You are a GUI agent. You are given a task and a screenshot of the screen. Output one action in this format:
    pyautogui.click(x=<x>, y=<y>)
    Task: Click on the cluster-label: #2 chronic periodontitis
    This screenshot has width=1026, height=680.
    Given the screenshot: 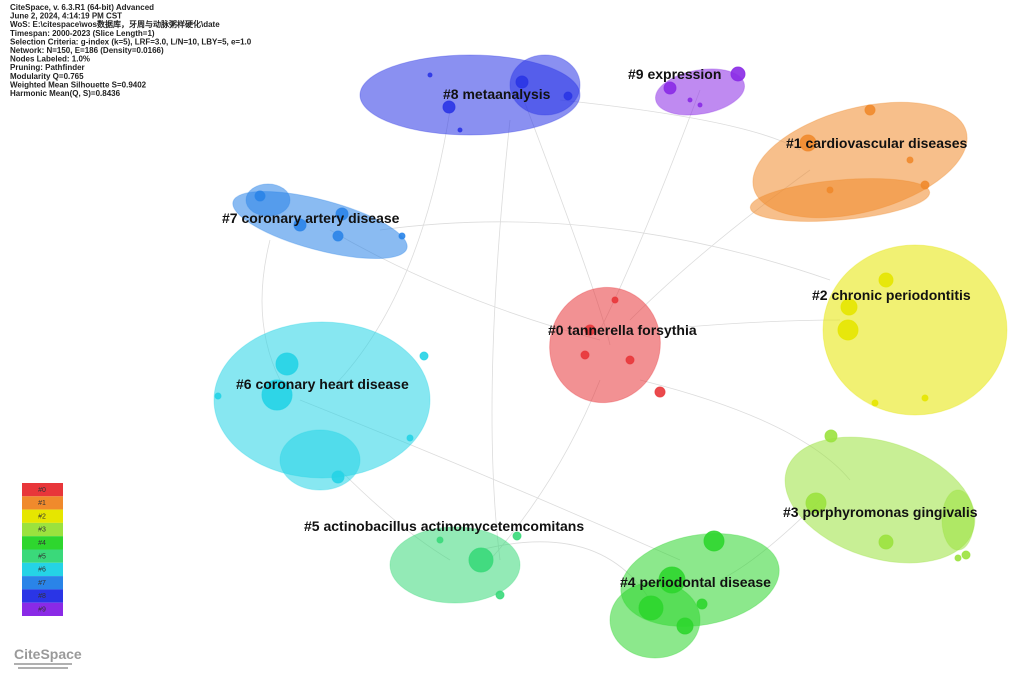 What is the action you would take?
    pyautogui.click(x=891, y=295)
    